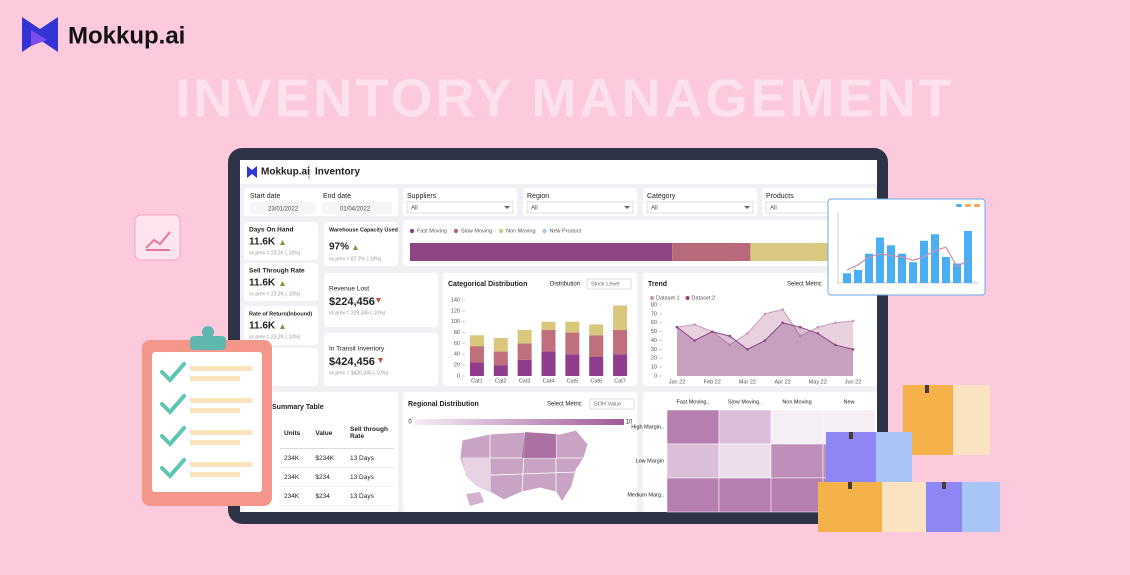 The width and height of the screenshot is (1130, 575). I want to click on x-tick-label: Cat3, so click(525, 381).